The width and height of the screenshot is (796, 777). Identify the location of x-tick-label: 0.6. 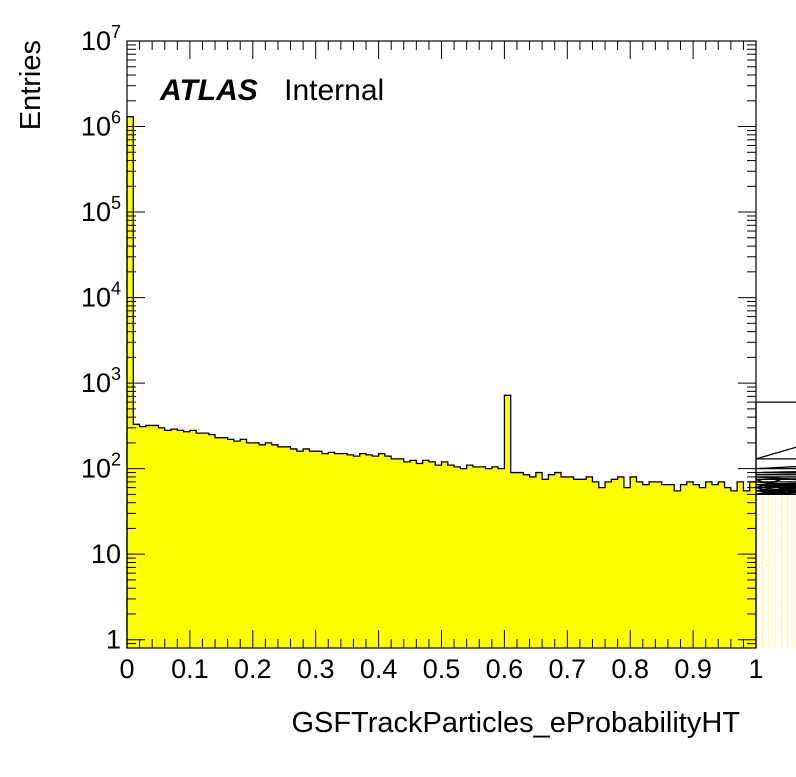
(505, 669).